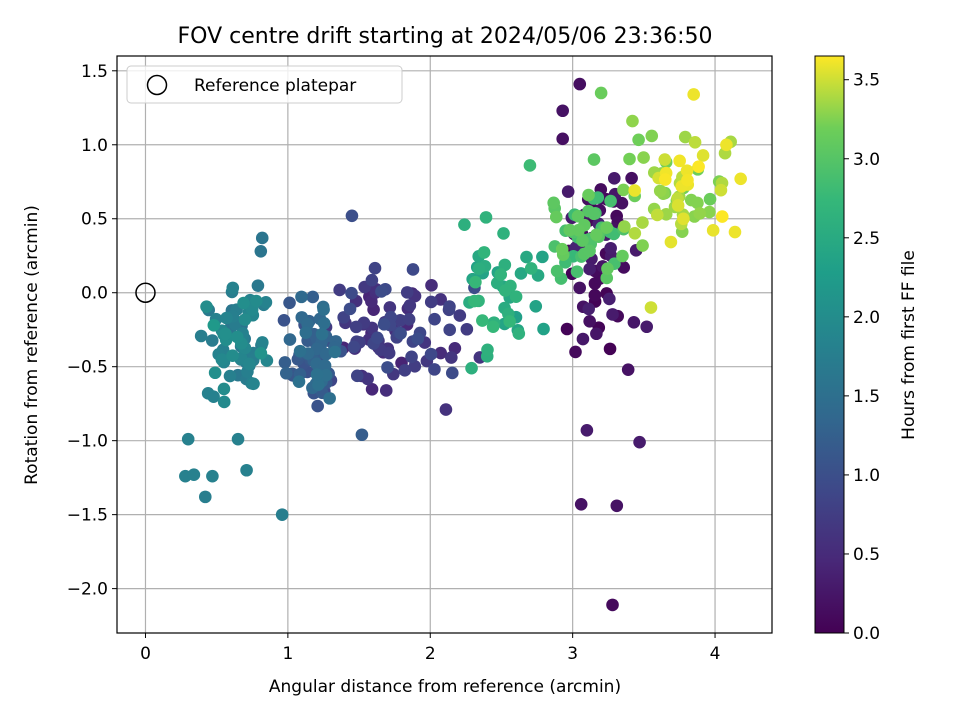 This screenshot has width=960, height=720. I want to click on y-tick-label: 1.5, so click(94, 72).